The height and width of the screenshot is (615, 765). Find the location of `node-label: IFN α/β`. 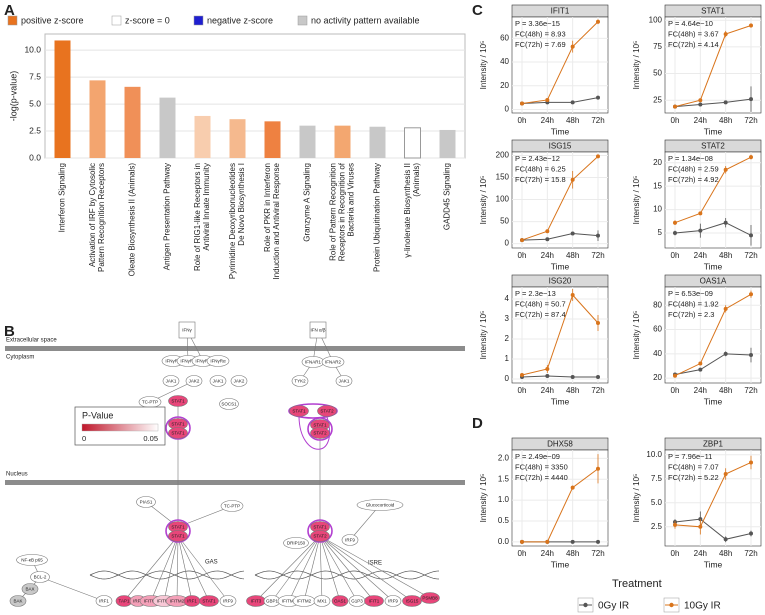

node-label: IFN α/β is located at coordinates (318, 330).